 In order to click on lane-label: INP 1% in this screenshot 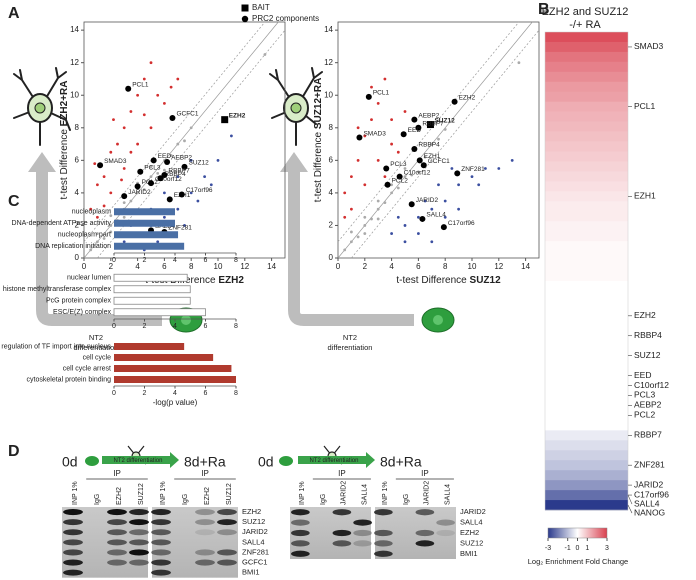, I will do `click(302, 493)`.